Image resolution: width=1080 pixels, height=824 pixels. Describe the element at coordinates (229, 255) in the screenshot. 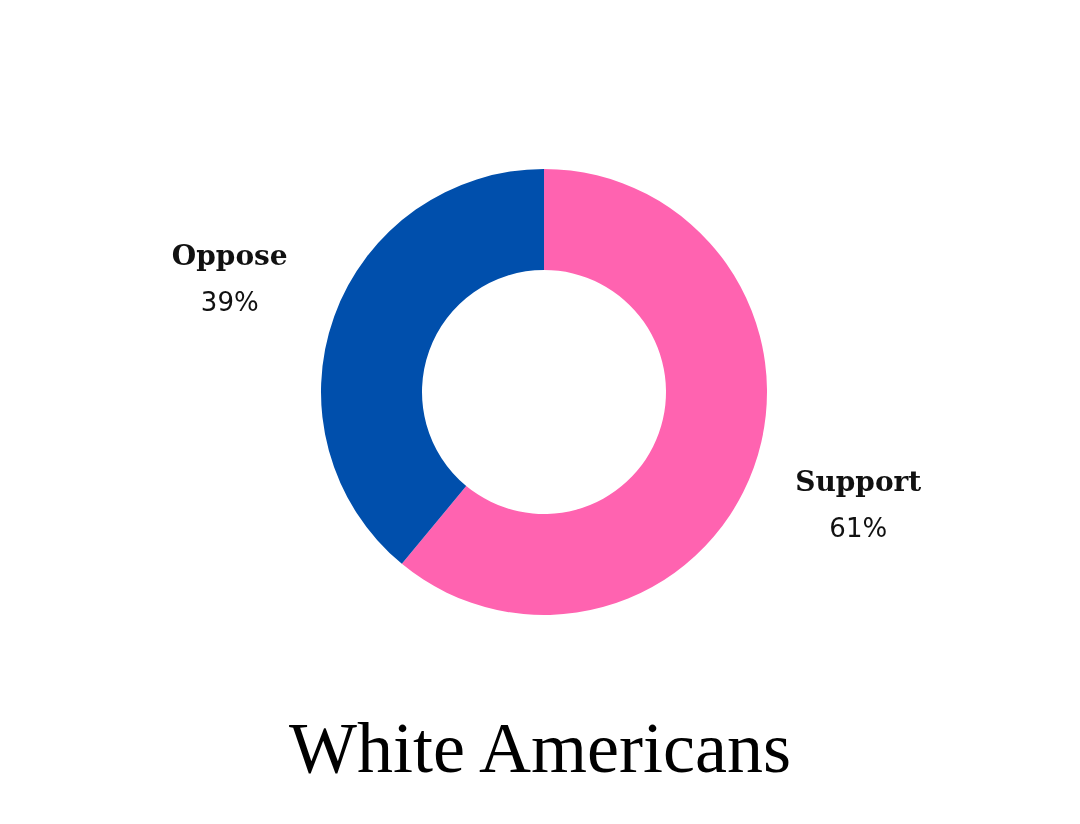

I see `slice-label: Oppose` at that location.